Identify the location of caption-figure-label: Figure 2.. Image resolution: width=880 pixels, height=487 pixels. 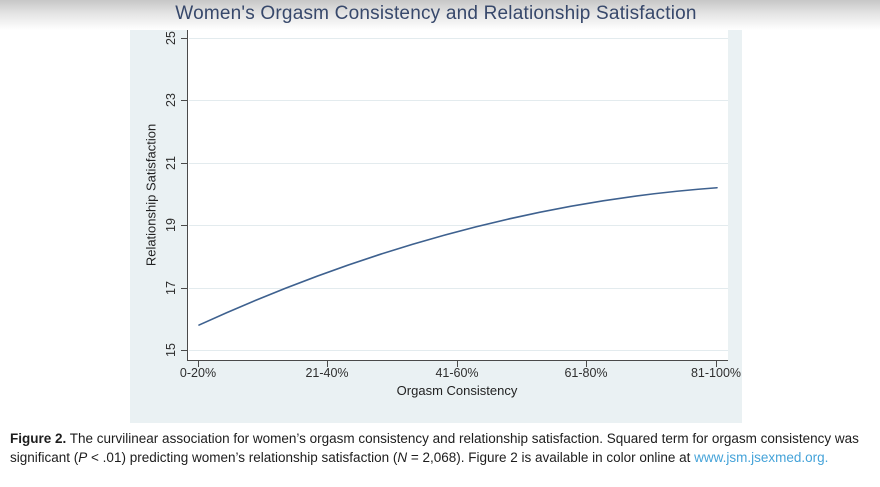
(38, 438).